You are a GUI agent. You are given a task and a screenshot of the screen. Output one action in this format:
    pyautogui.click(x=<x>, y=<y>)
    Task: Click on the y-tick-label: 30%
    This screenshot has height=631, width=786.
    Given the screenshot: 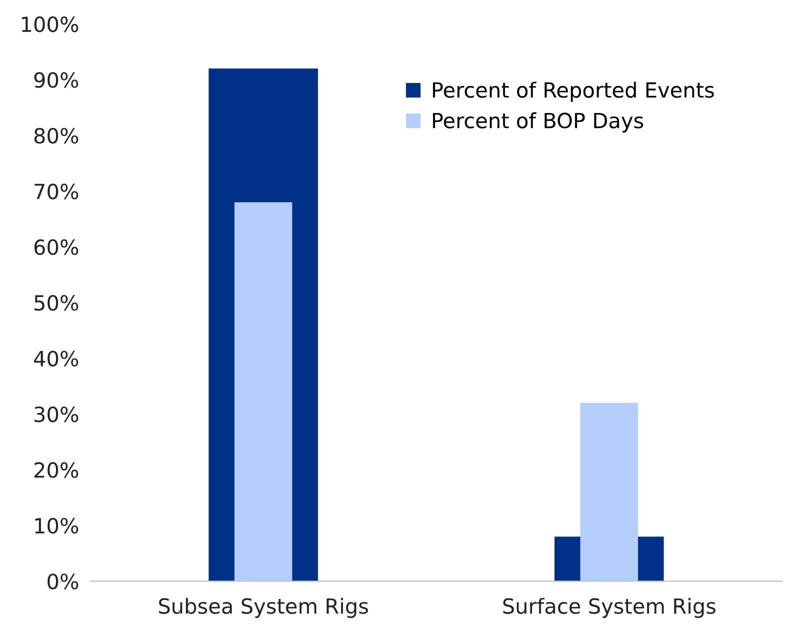 What is the action you would take?
    pyautogui.click(x=56, y=414)
    